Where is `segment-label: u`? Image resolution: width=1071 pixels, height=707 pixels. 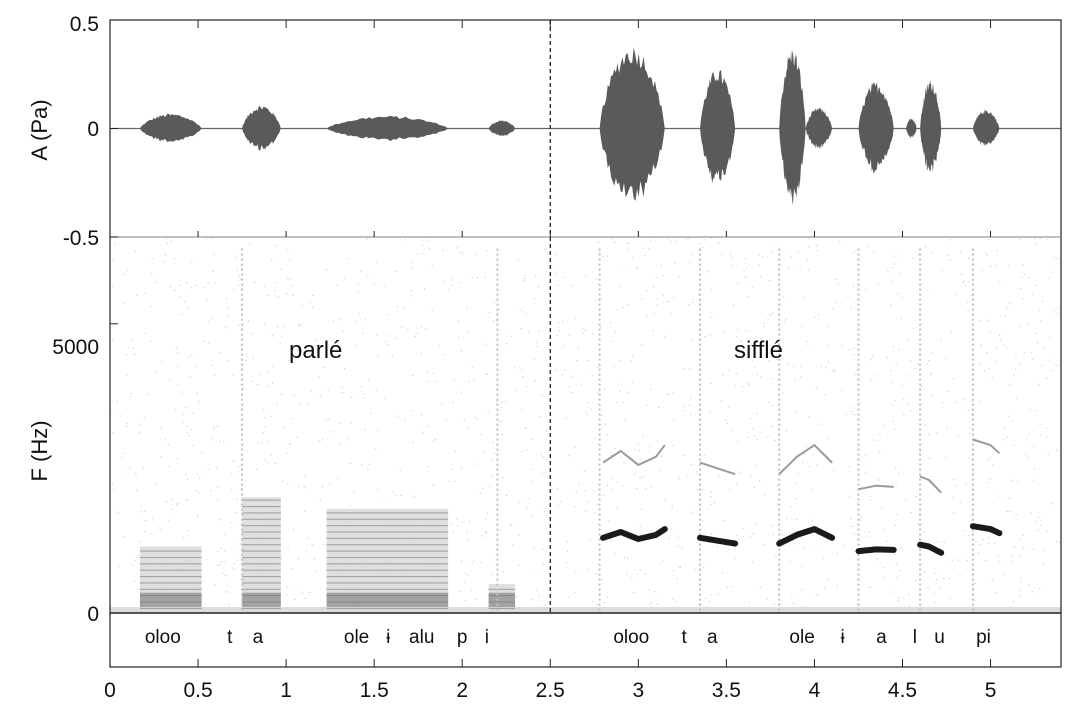
segment-label: u is located at coordinates (939, 637).